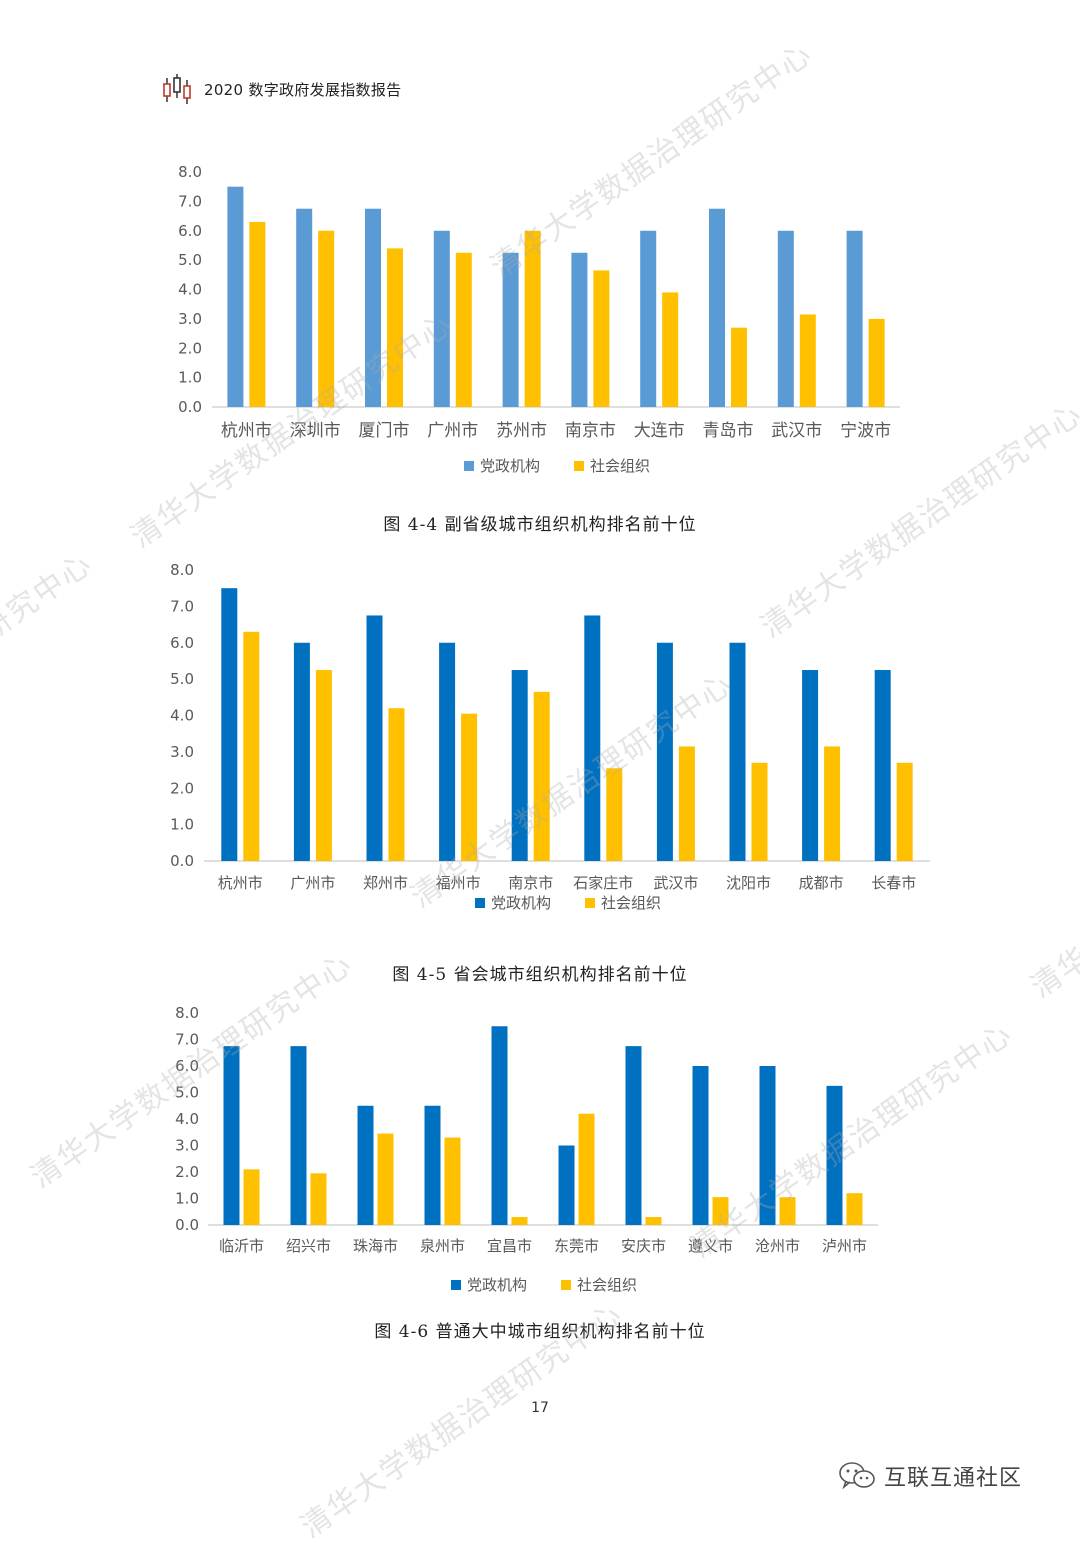 This screenshot has height=1546, width=1080. I want to click on legend-label: 社会组织, so click(607, 1285).